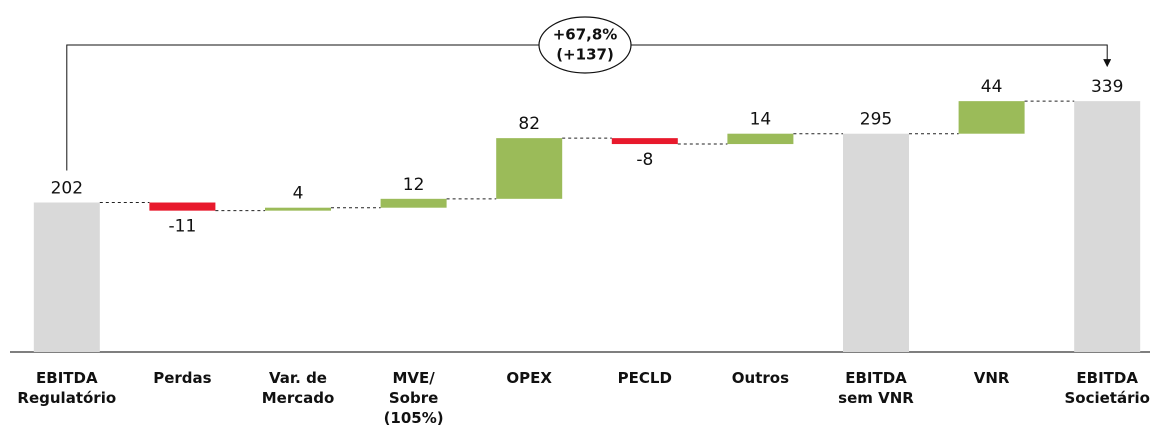 The height and width of the screenshot is (435, 1159). I want to click on x-tick-label: EBITDA Societário, so click(1106, 388).